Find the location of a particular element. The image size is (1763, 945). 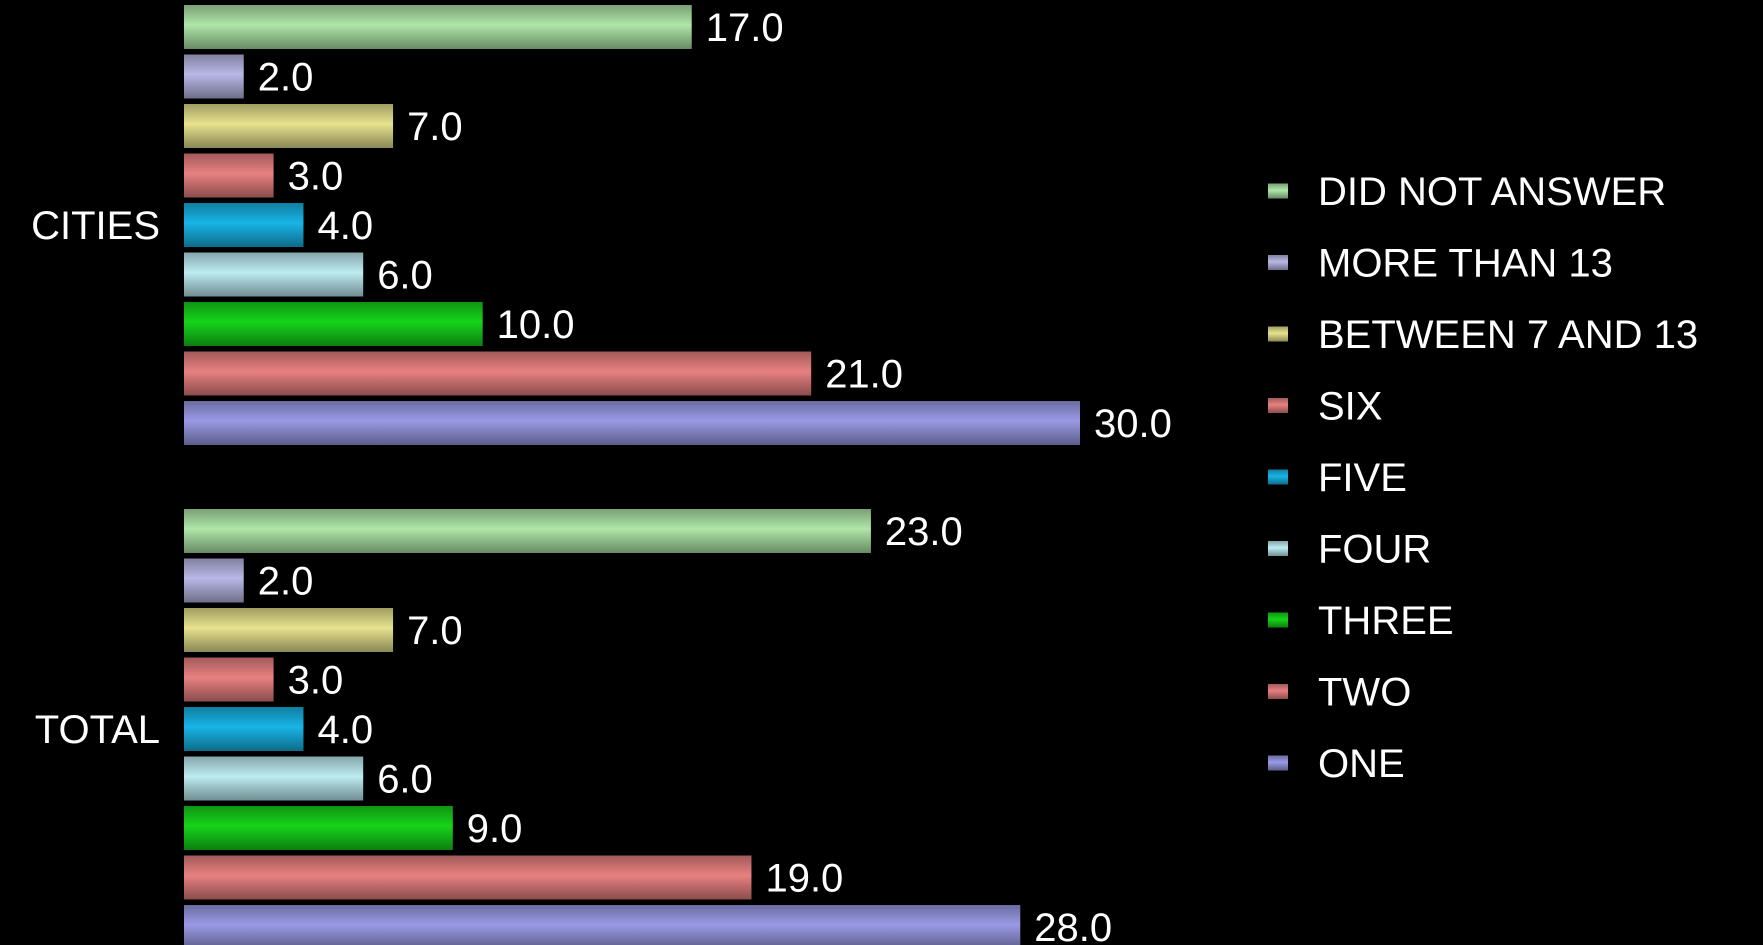

data-label: 30.0 is located at coordinates (1133, 424).